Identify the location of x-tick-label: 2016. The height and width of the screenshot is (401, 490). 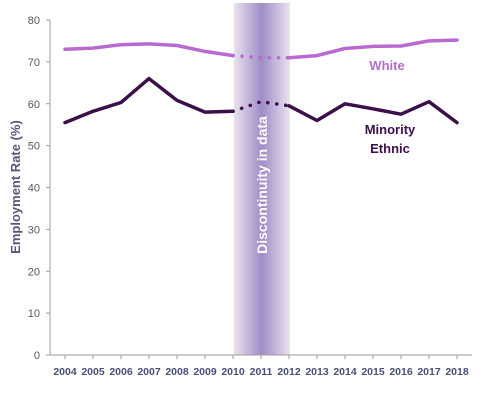
(401, 372).